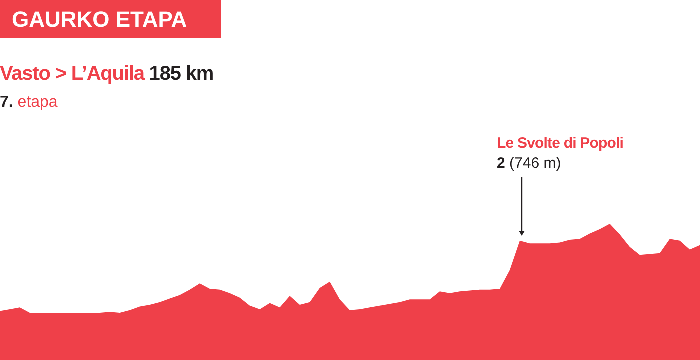 The width and height of the screenshot is (700, 360). Describe the element at coordinates (107, 74) in the screenshot. I see `chart-subtitle: Vasto > L’Aquila 185 km` at that location.